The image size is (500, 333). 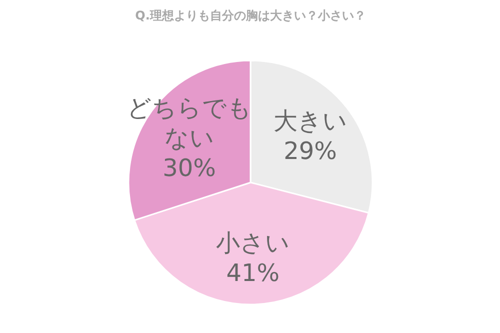 I want to click on data-label: 30%, so click(x=189, y=168).